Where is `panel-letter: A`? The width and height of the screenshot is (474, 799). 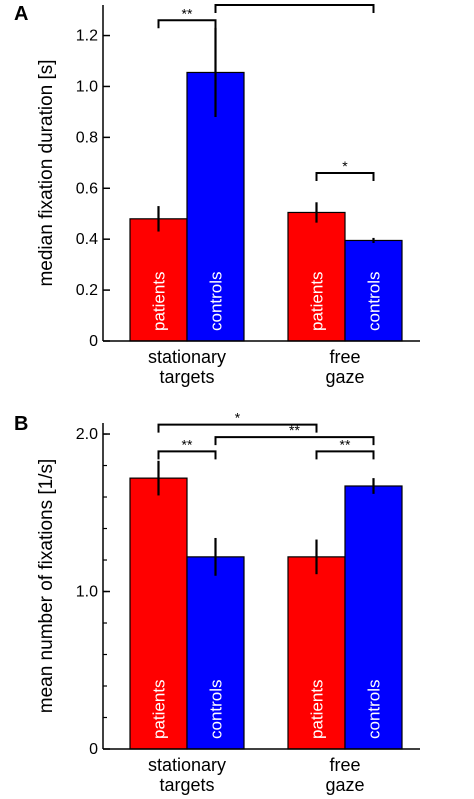
panel-letter: A is located at coordinates (21, 14).